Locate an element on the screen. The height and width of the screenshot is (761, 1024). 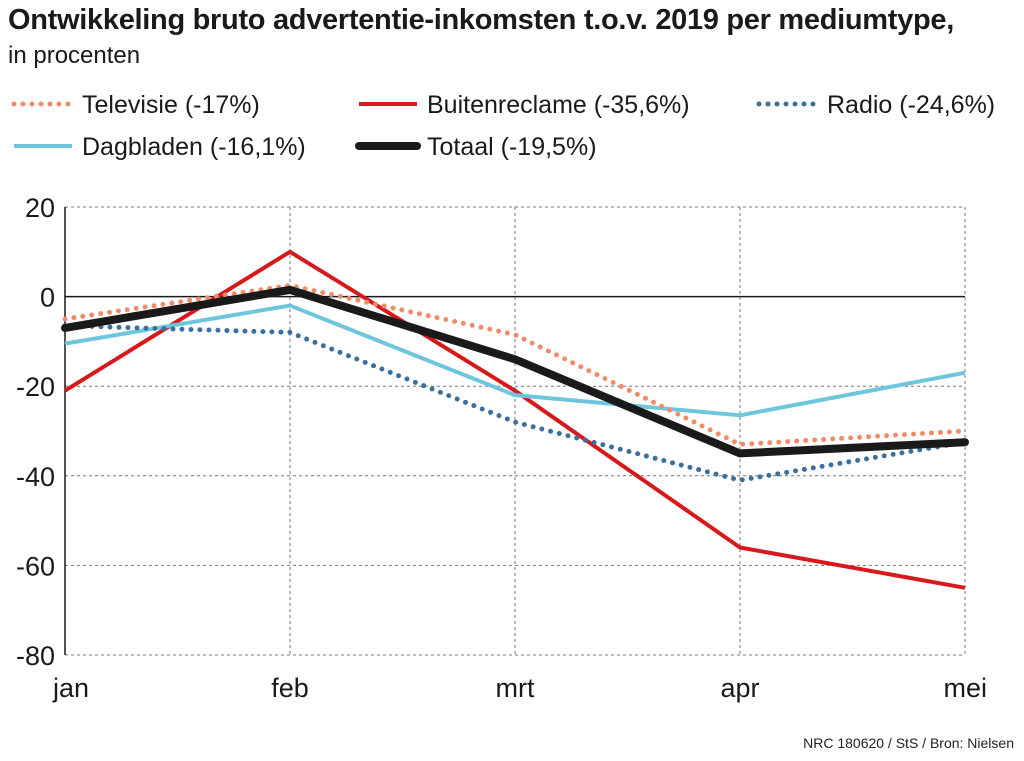
legend-label: Radio (-24,6%) is located at coordinates (911, 105).